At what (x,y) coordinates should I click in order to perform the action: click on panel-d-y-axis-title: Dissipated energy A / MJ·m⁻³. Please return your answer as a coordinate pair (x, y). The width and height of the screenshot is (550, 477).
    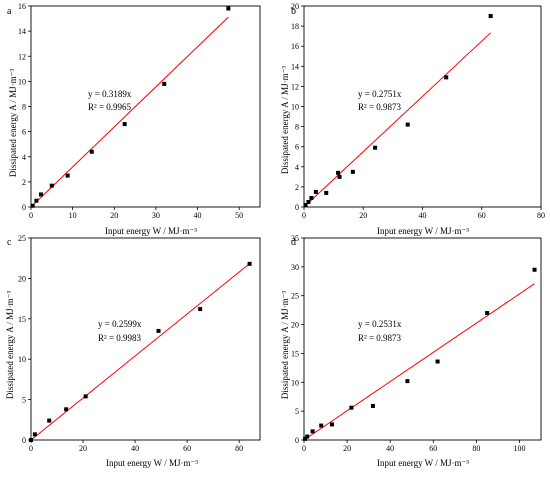
    Looking at the image, I should click on (285, 345).